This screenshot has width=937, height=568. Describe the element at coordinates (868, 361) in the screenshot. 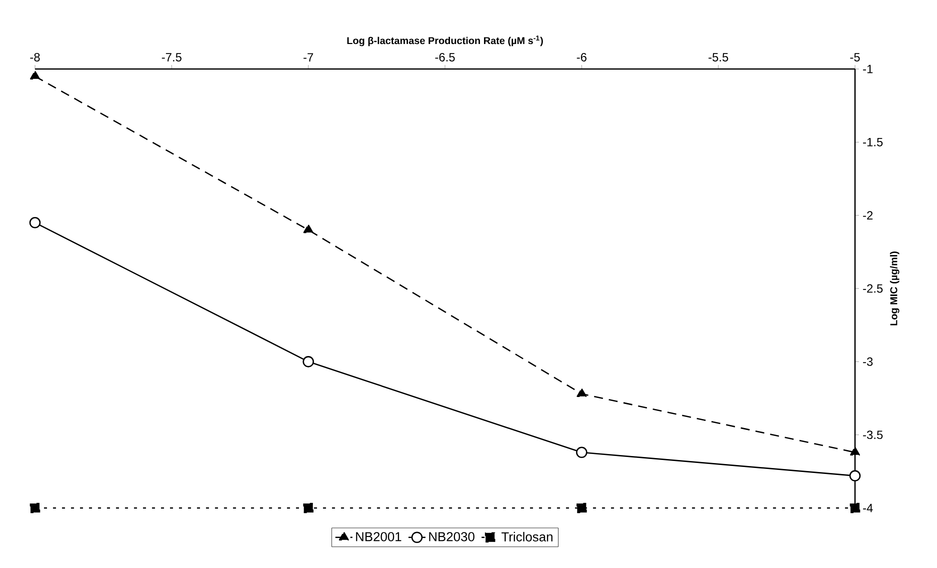

I see `y-tick-label: -3` at that location.